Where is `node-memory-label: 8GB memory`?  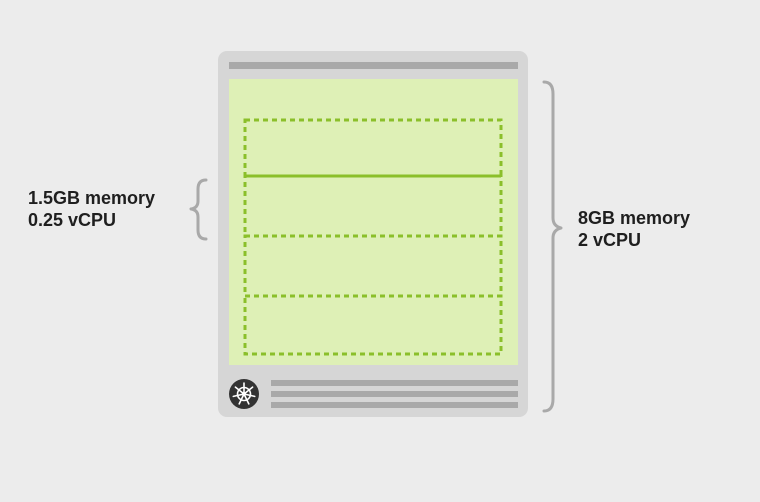 node-memory-label: 8GB memory is located at coordinates (634, 218).